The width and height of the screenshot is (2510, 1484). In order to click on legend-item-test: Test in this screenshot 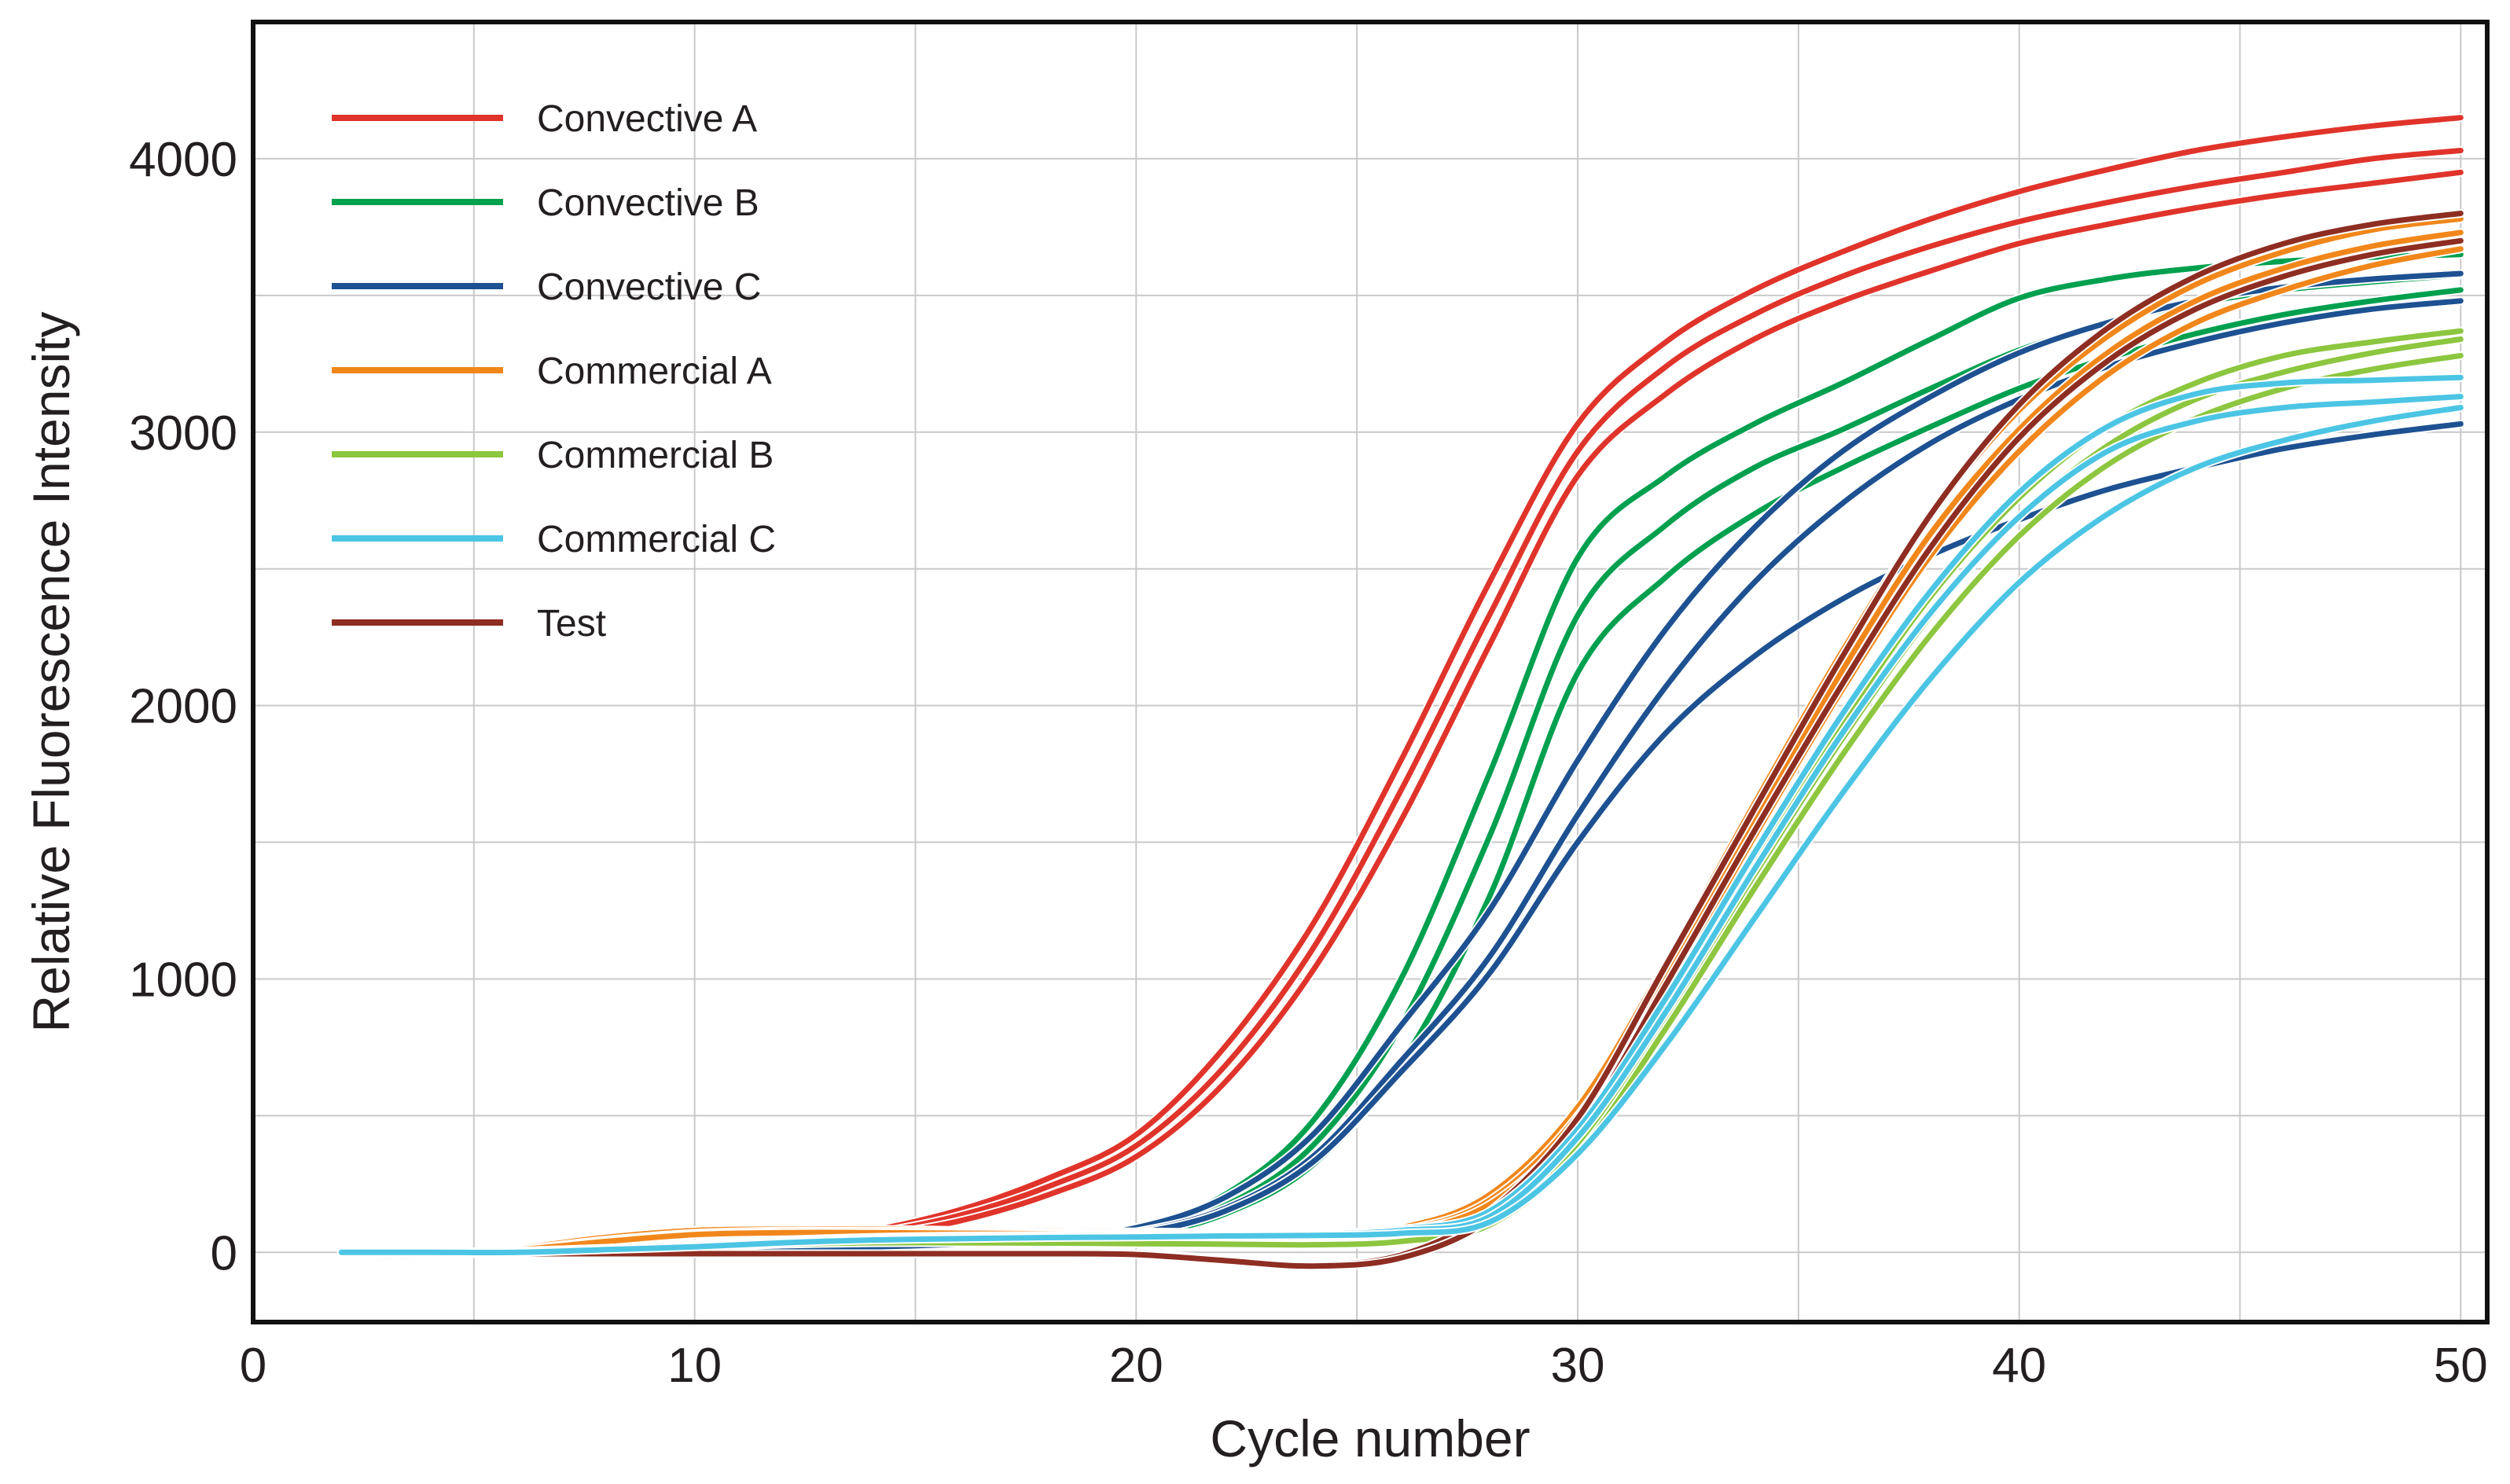, I will do `click(469, 624)`.